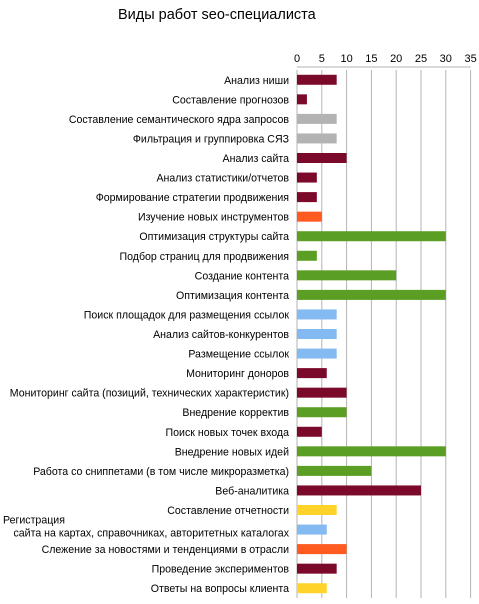 The image size is (479, 604). Describe the element at coordinates (237, 374) in the screenshot. I see `category-label: Мониторинг доноров` at that location.